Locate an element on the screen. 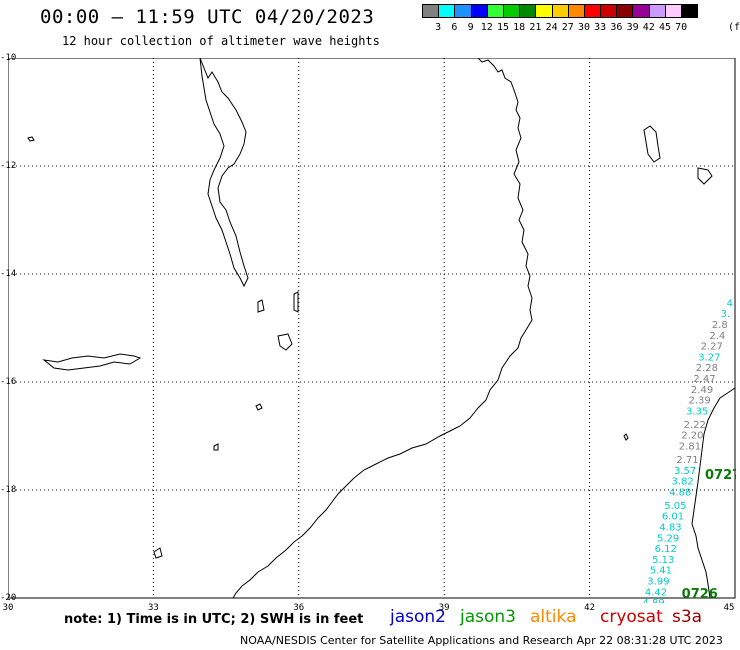  latitude-tick-label: -14 is located at coordinates (8, 274).